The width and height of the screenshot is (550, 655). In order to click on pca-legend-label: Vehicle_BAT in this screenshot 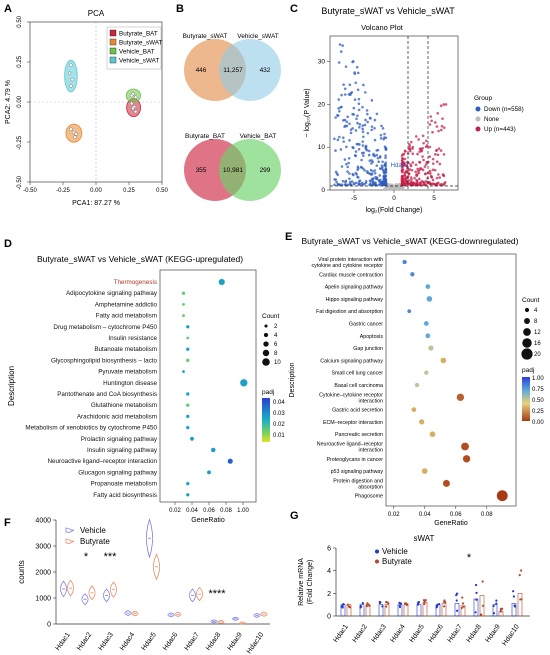, I will do `click(137, 52)`.